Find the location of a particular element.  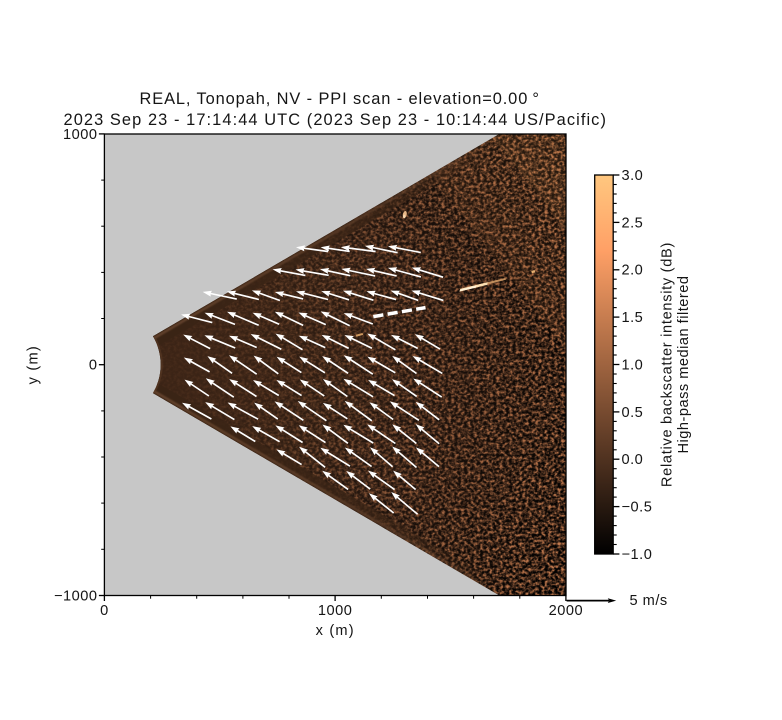

svg-text: 0.0 is located at coordinates (633, 460).